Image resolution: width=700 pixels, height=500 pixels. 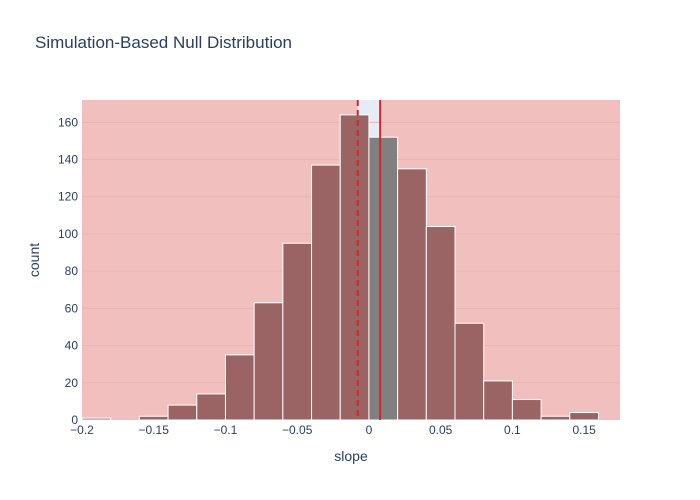 I want to click on y-tick-label: 140, so click(x=68, y=160).